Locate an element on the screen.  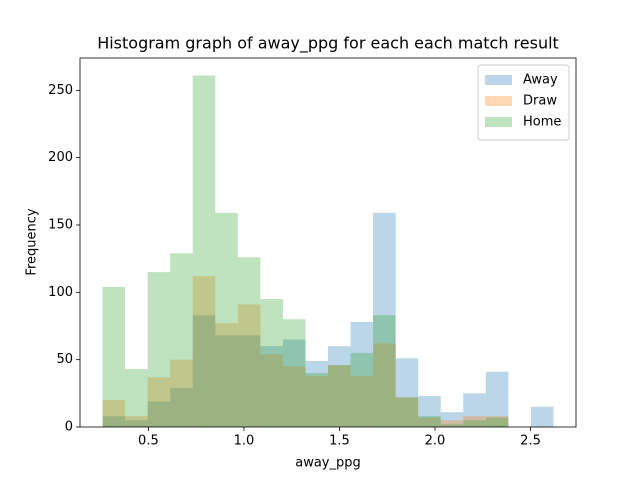
legend-box is located at coordinates (523, 102).